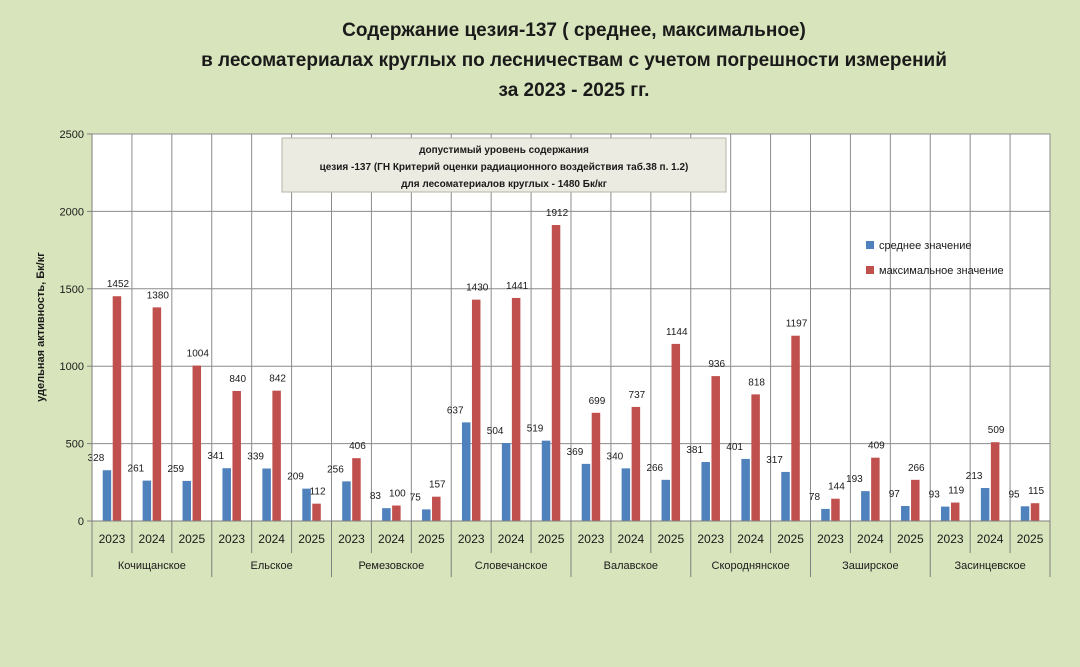 The width and height of the screenshot is (1080, 667). I want to click on x-year-label-3: 2023, so click(231, 539).